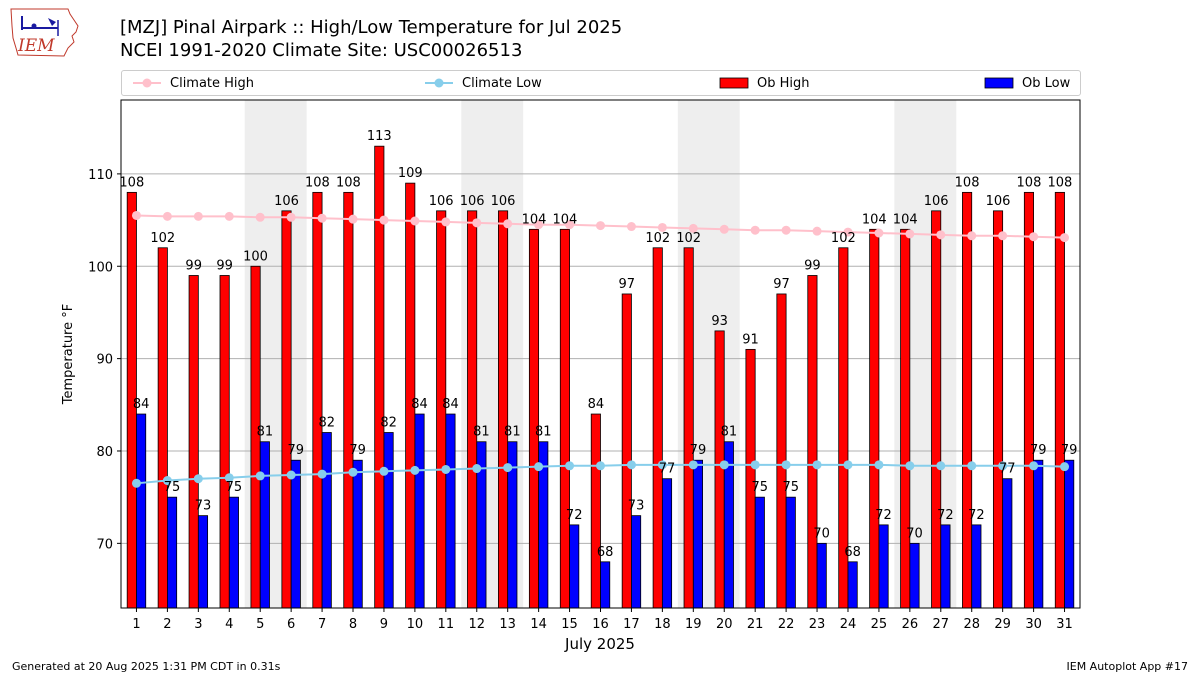  What do you see at coordinates (384, 624) in the screenshot?
I see `x-tick-label: 9` at bounding box center [384, 624].